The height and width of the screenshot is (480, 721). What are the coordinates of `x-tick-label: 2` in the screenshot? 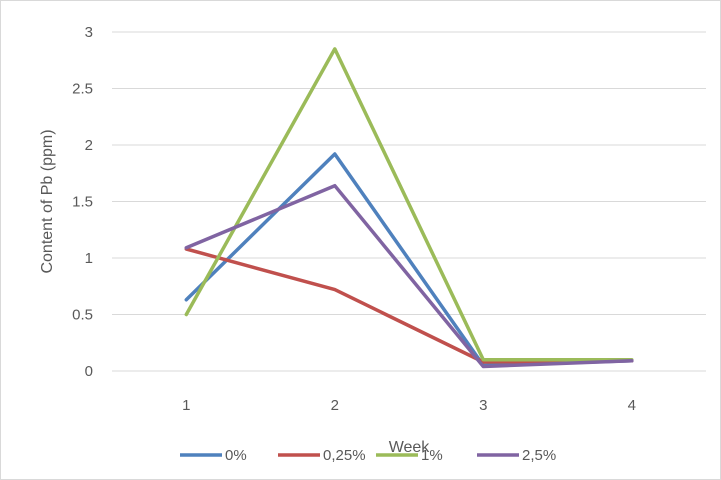 It's located at (335, 405).